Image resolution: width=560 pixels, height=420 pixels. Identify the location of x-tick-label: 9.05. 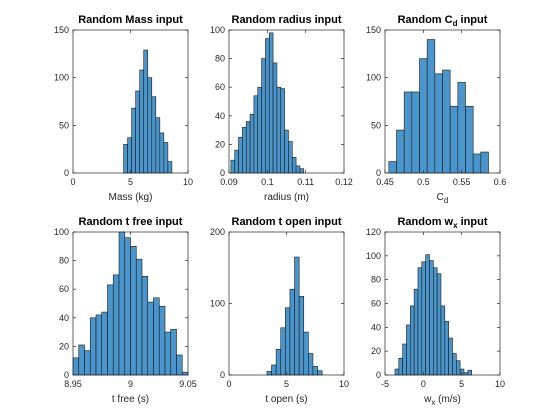
(188, 384).